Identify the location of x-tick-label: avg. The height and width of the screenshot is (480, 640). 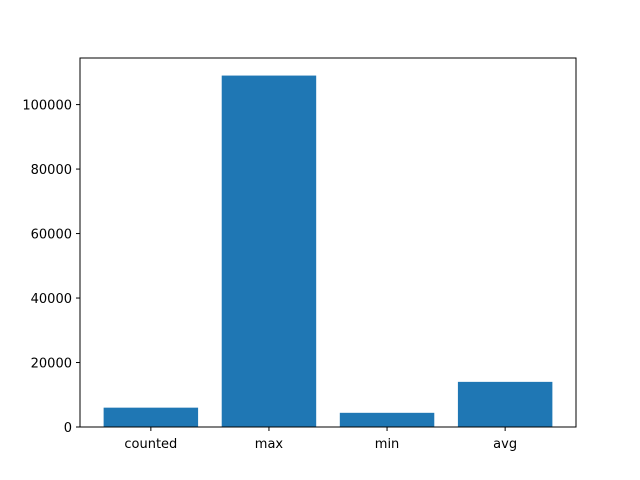
(505, 444).